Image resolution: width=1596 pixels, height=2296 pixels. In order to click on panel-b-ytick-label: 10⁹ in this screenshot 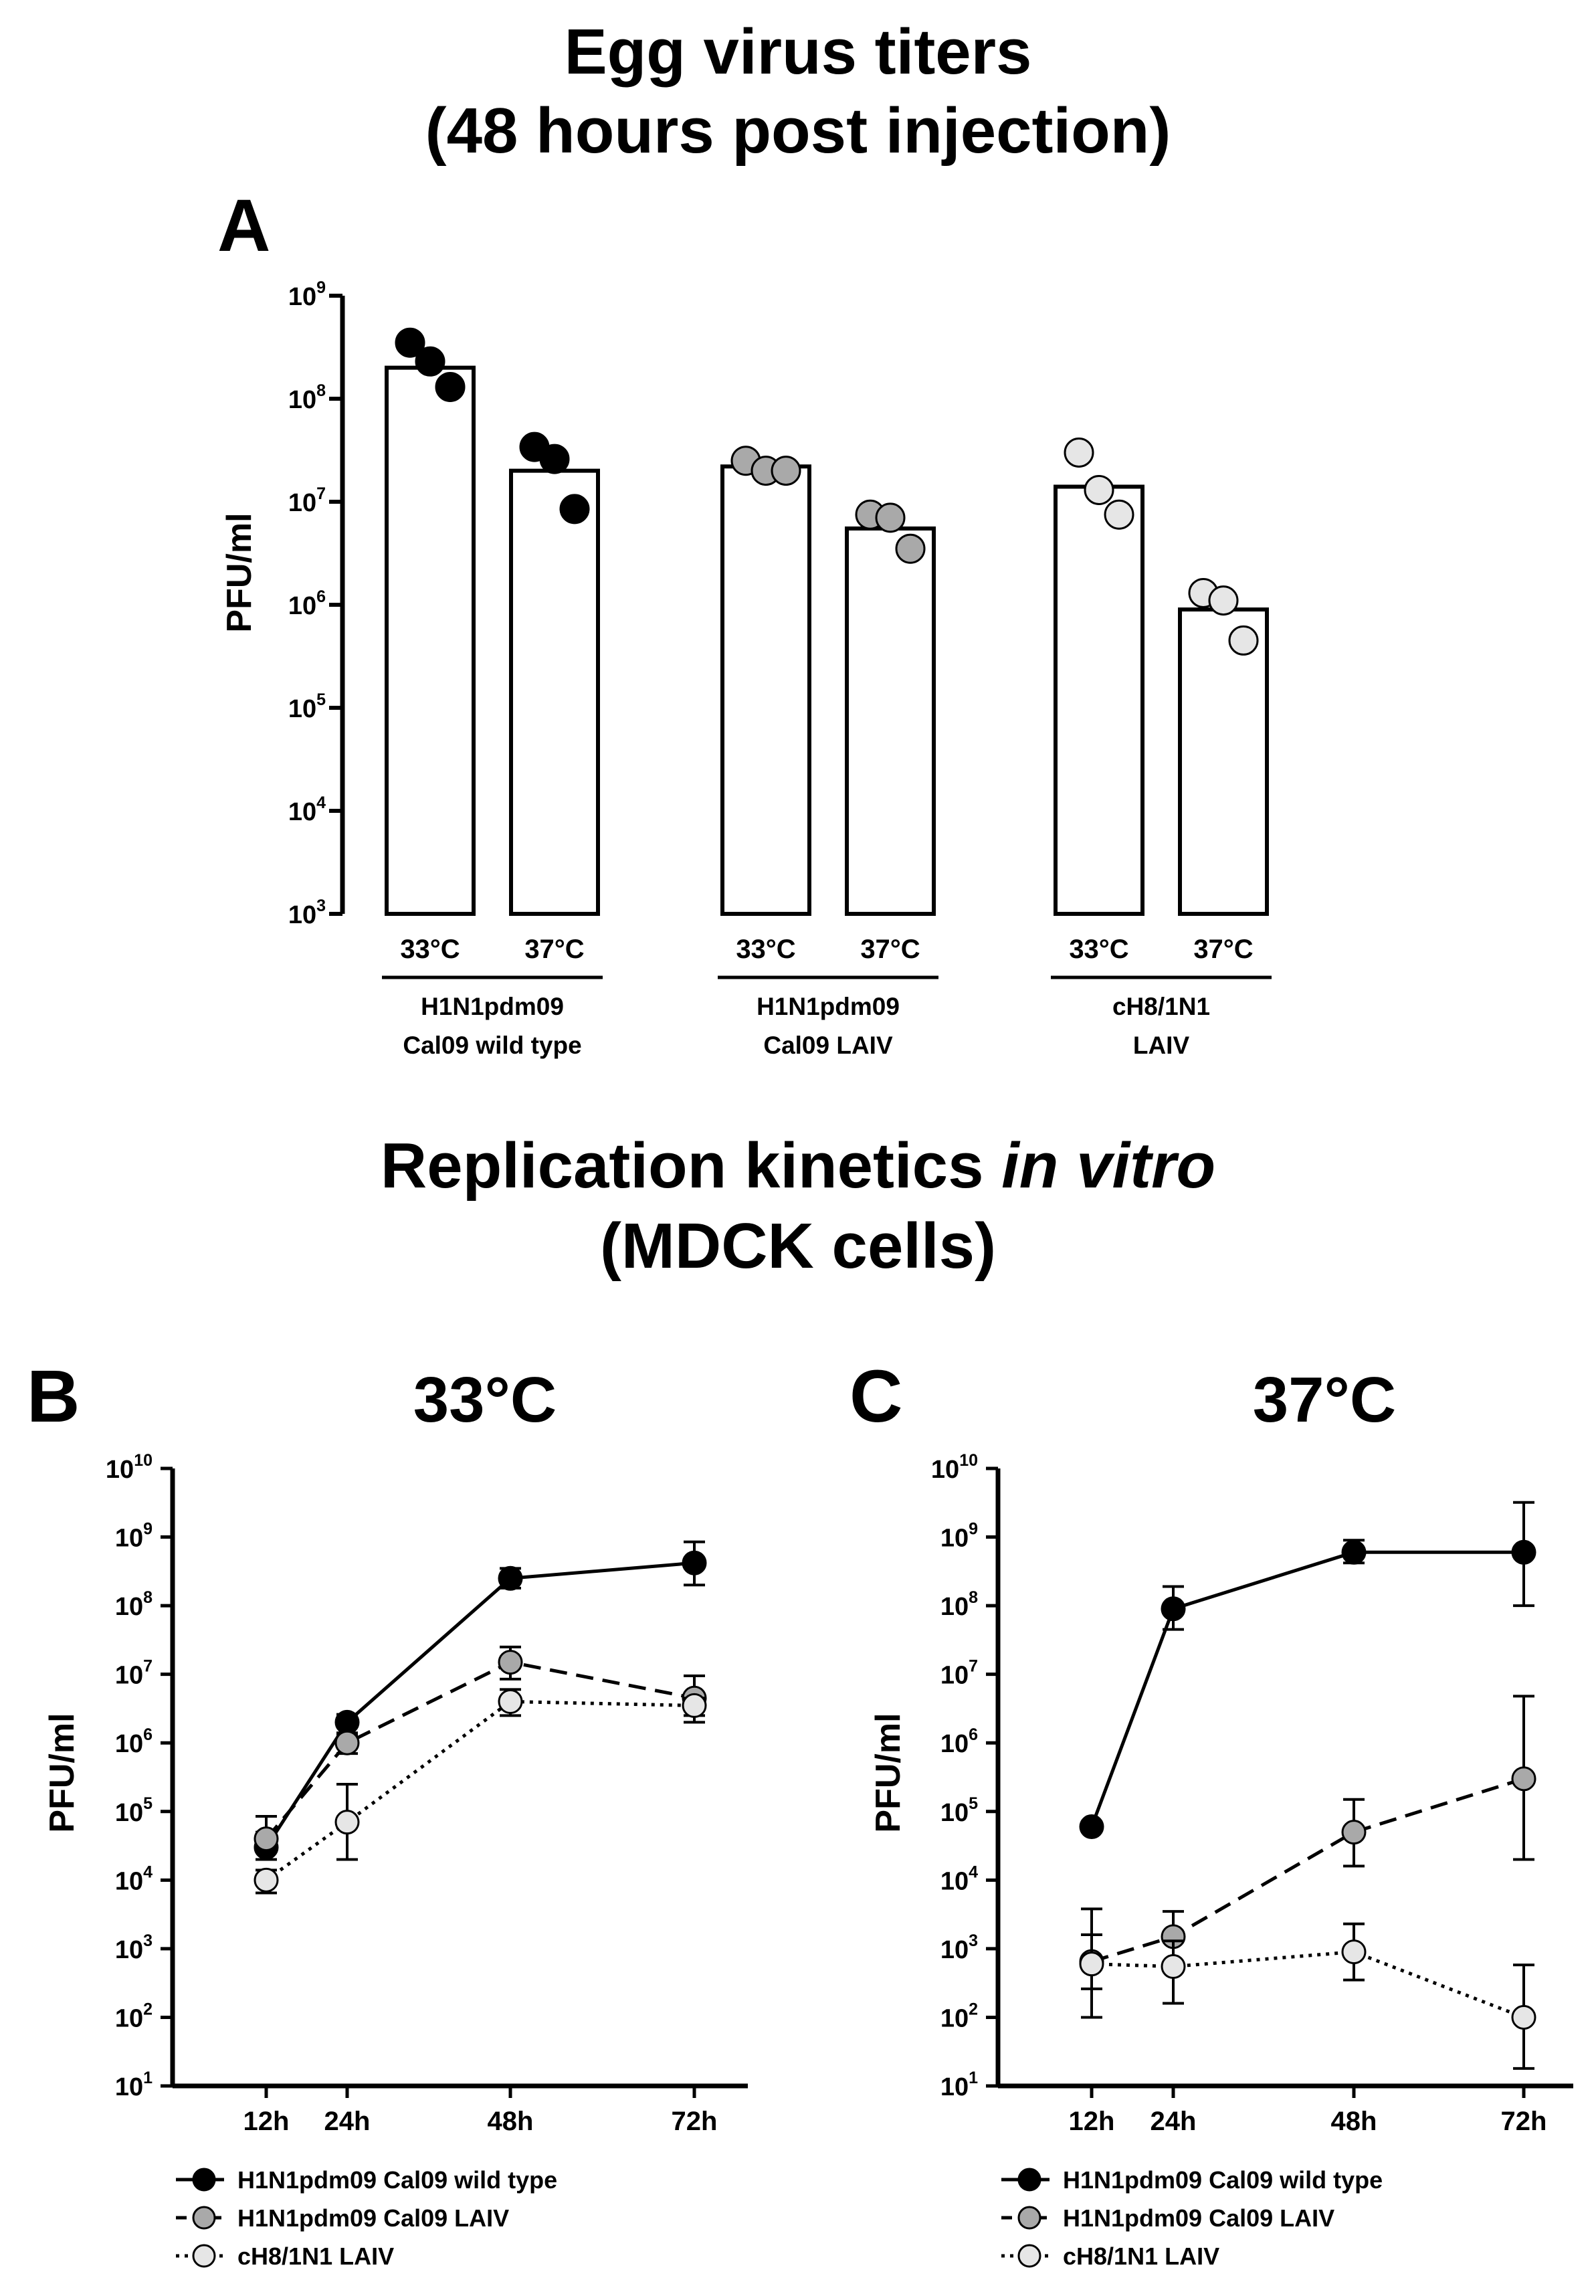, I will do `click(134, 1536)`.